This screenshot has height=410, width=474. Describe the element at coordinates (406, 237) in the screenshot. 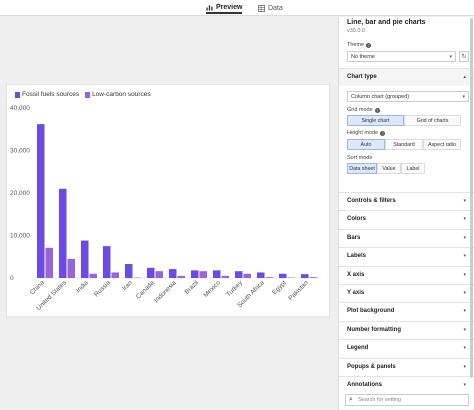

I see `section-bars: Bars ▾` at that location.